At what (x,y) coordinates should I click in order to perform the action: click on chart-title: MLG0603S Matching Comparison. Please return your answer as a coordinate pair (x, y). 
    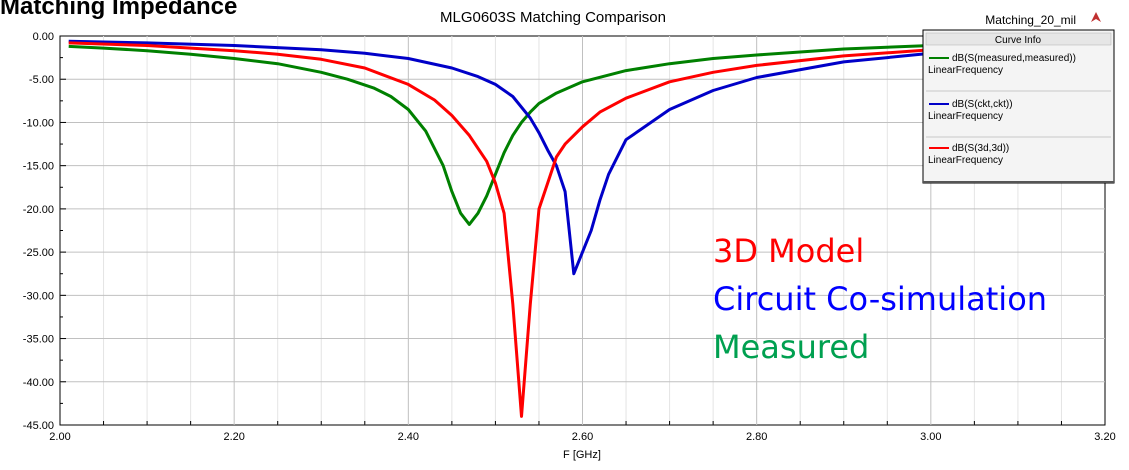
    Looking at the image, I should click on (553, 17).